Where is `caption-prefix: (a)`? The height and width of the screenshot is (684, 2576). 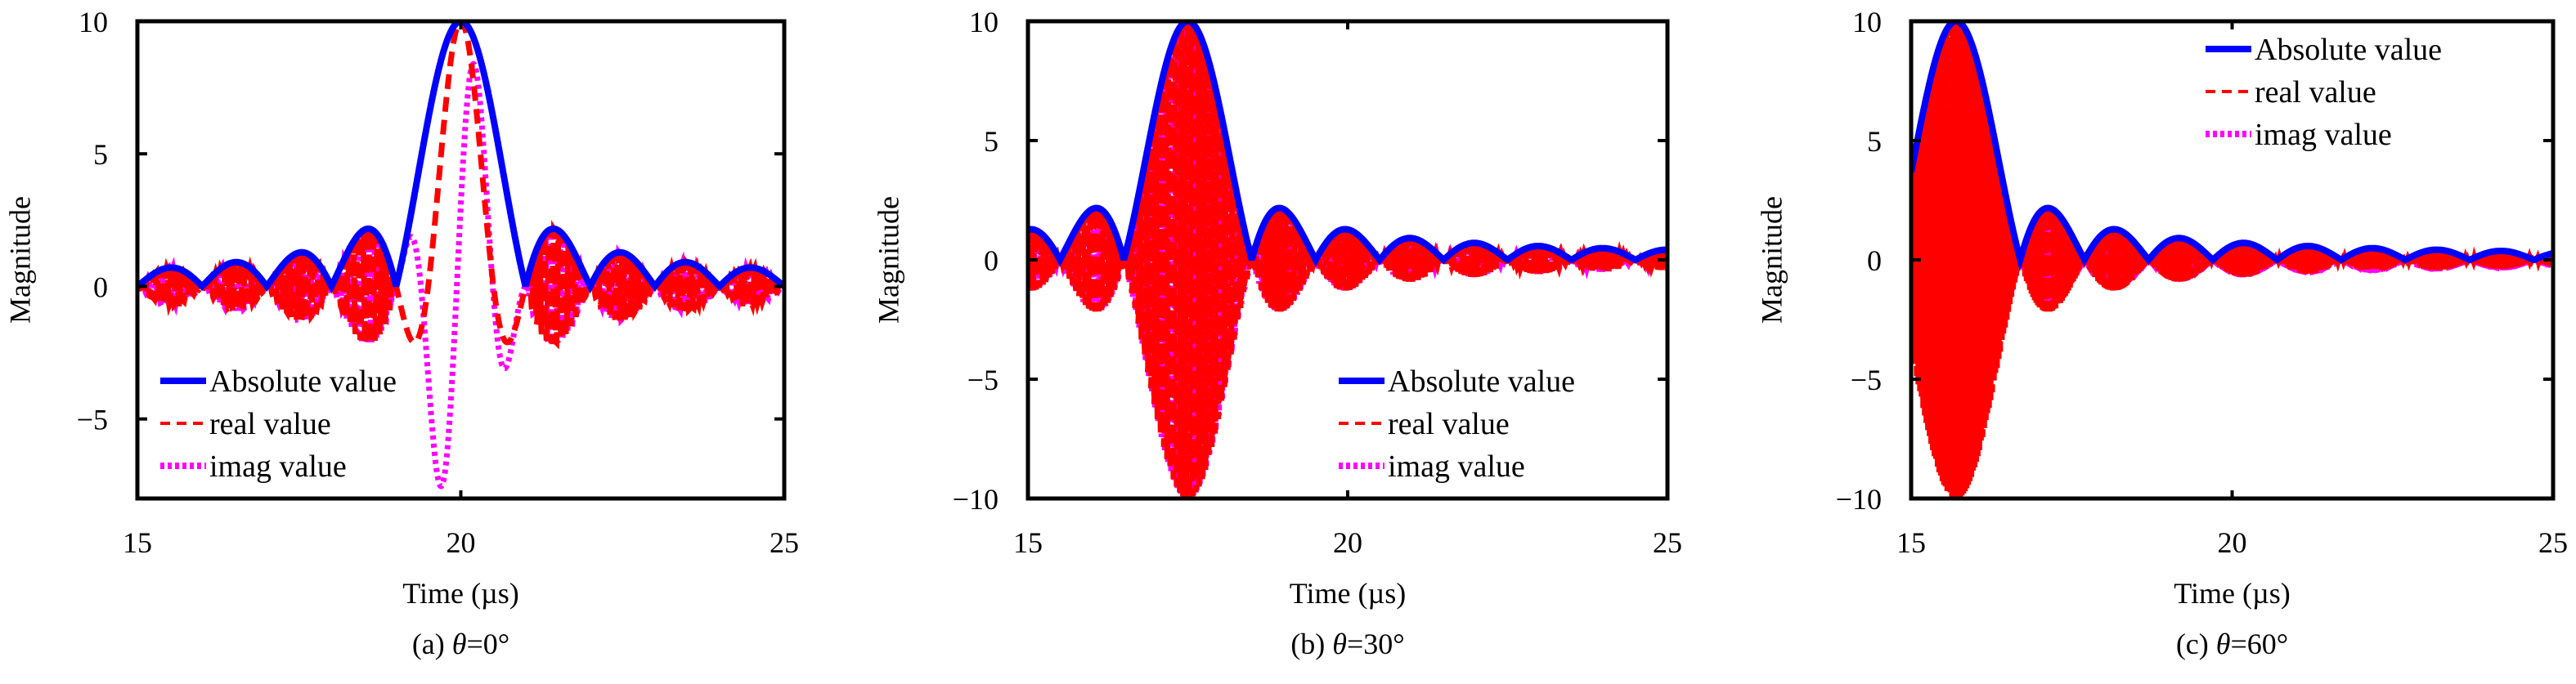
caption-prefix: (a) is located at coordinates (432, 644).